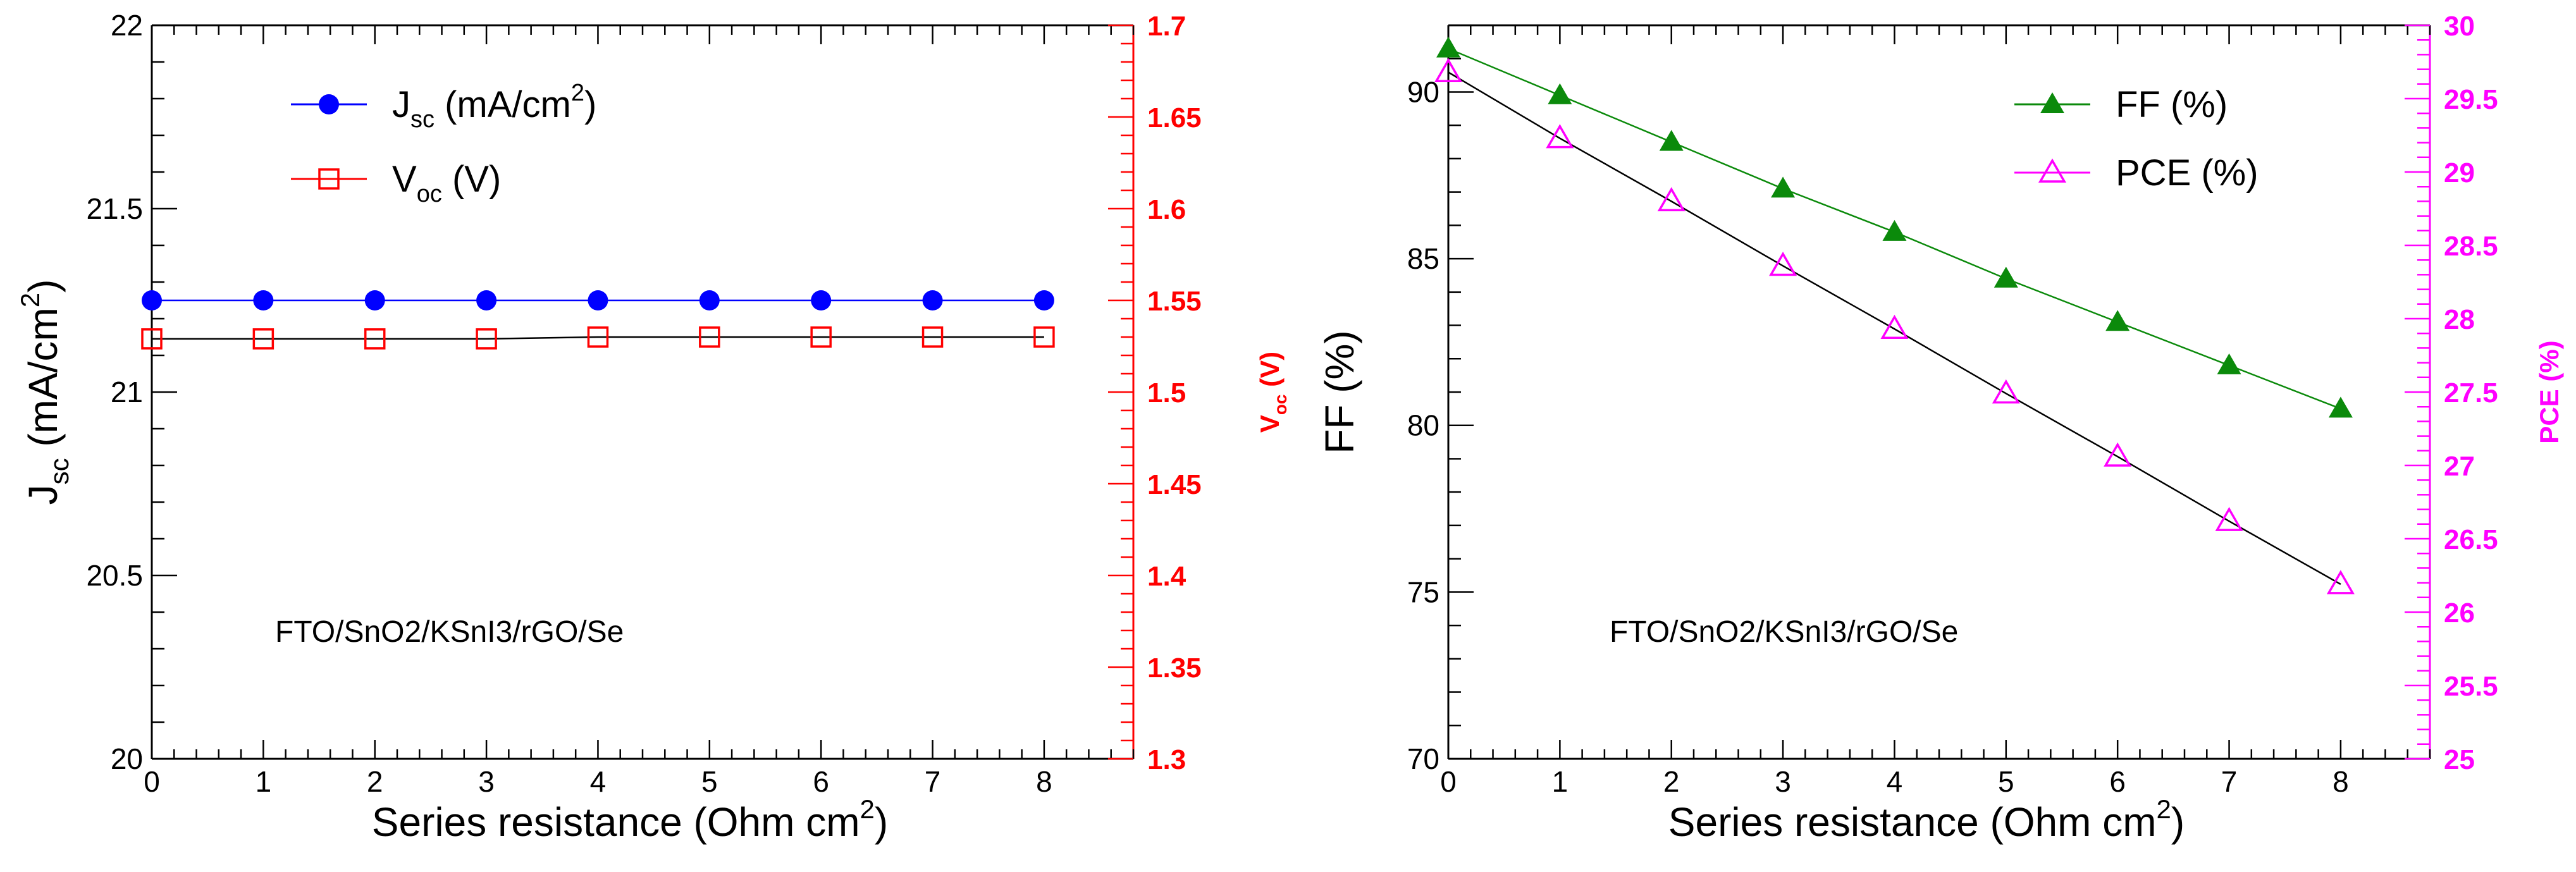 The height and width of the screenshot is (872, 2576). Describe the element at coordinates (1174, 117) in the screenshot. I see `y-right-tick-label: 1.65` at that location.